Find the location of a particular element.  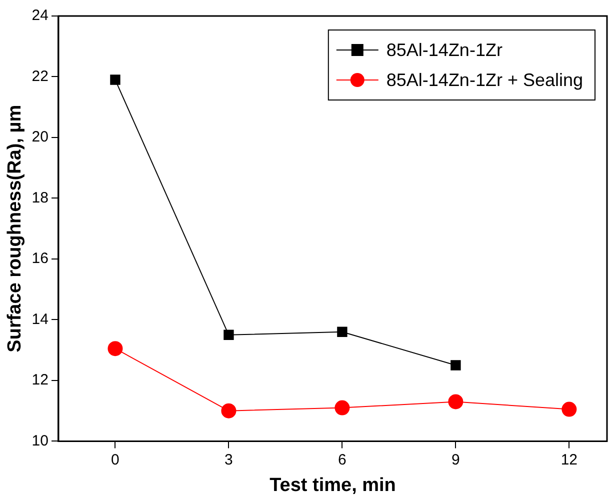

legend-label: 85Al-14Zn-1Zr is located at coordinates (444, 50).